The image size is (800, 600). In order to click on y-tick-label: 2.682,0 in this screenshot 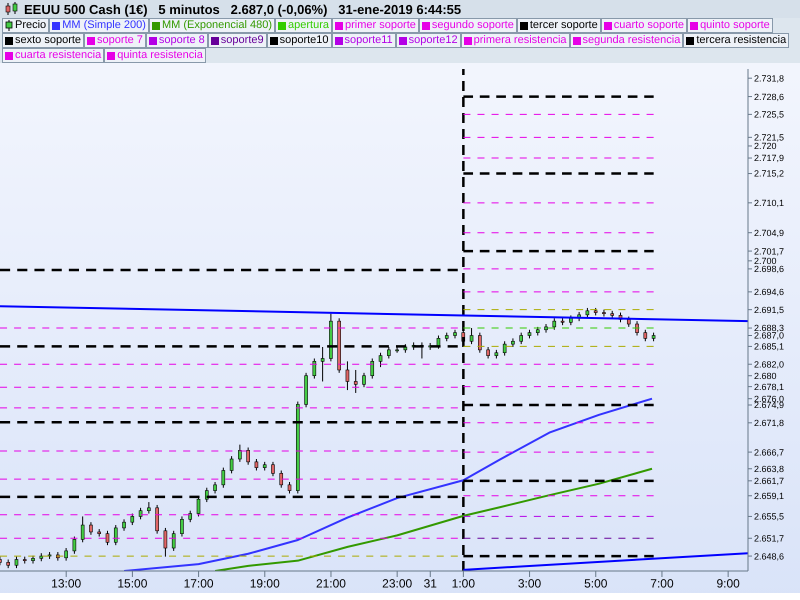, I will do `click(769, 364)`.